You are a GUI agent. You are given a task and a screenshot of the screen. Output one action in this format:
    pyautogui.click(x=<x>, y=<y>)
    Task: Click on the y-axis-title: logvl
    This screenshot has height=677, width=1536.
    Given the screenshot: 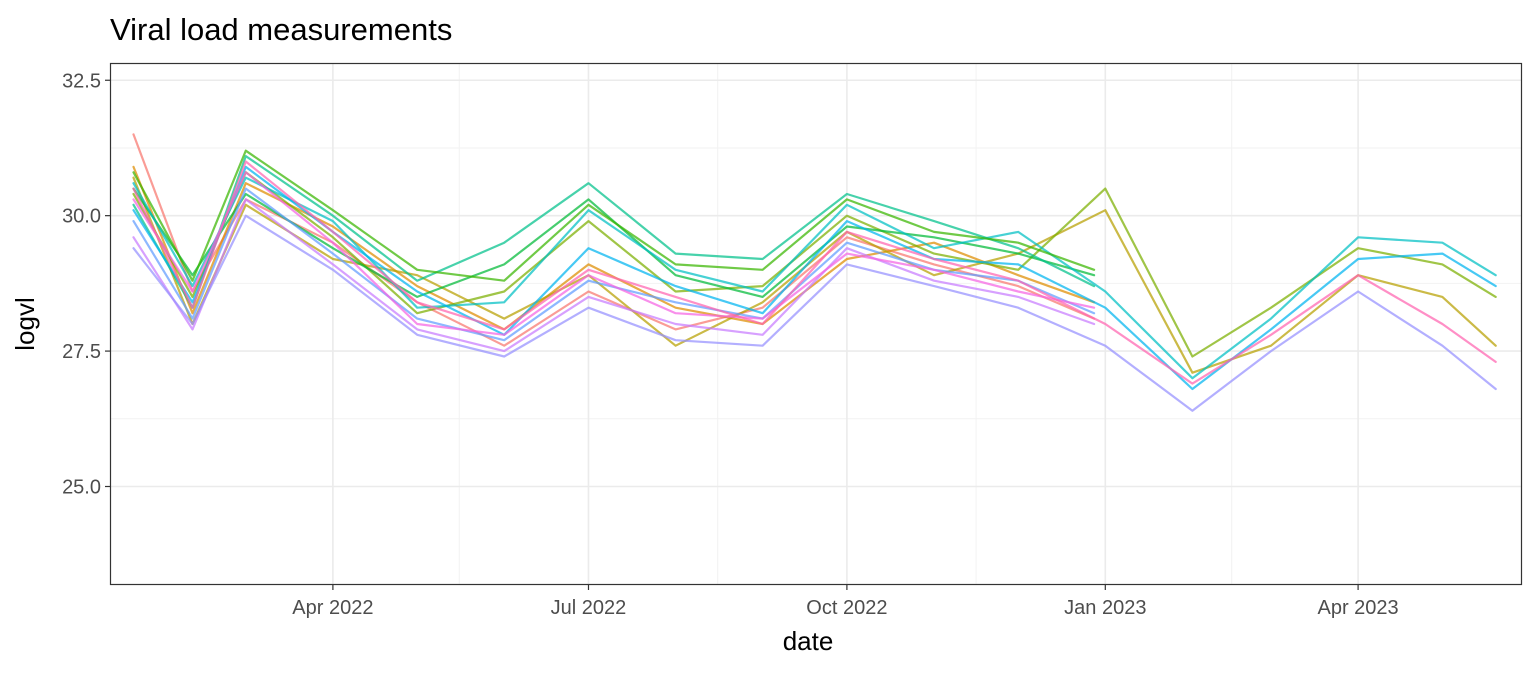 What is the action you would take?
    pyautogui.click(x=25, y=323)
    